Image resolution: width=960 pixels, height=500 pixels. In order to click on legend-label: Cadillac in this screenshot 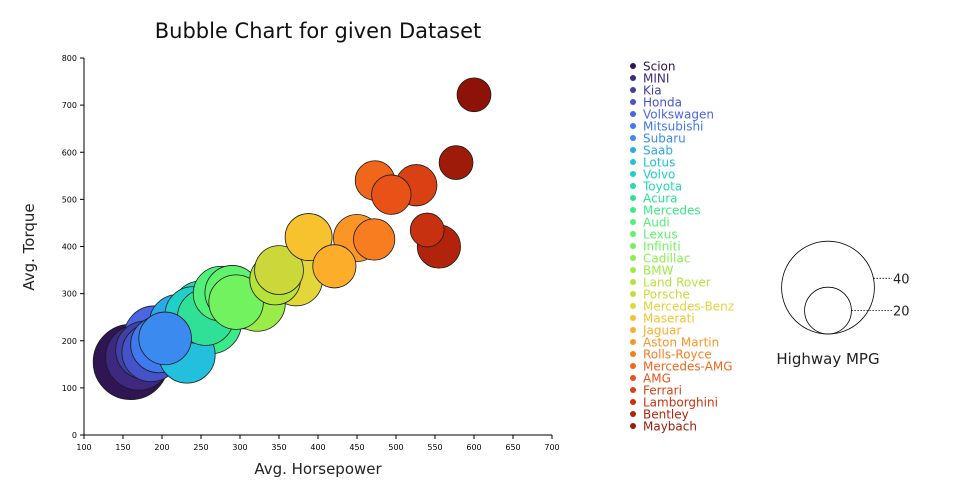, I will do `click(666, 259)`.